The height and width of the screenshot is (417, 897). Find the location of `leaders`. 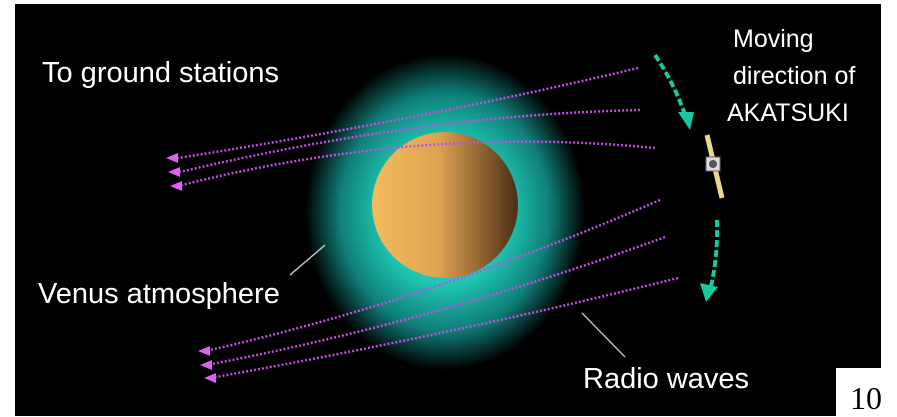

leaders is located at coordinates (457, 301).